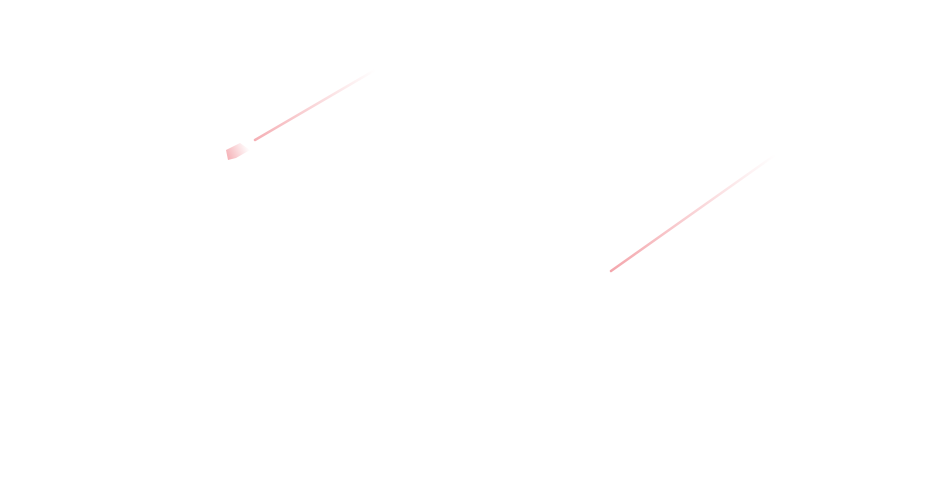 The width and height of the screenshot is (930, 500). What do you see at coordinates (301, 114) in the screenshot?
I see `streak-upper-left` at bounding box center [301, 114].